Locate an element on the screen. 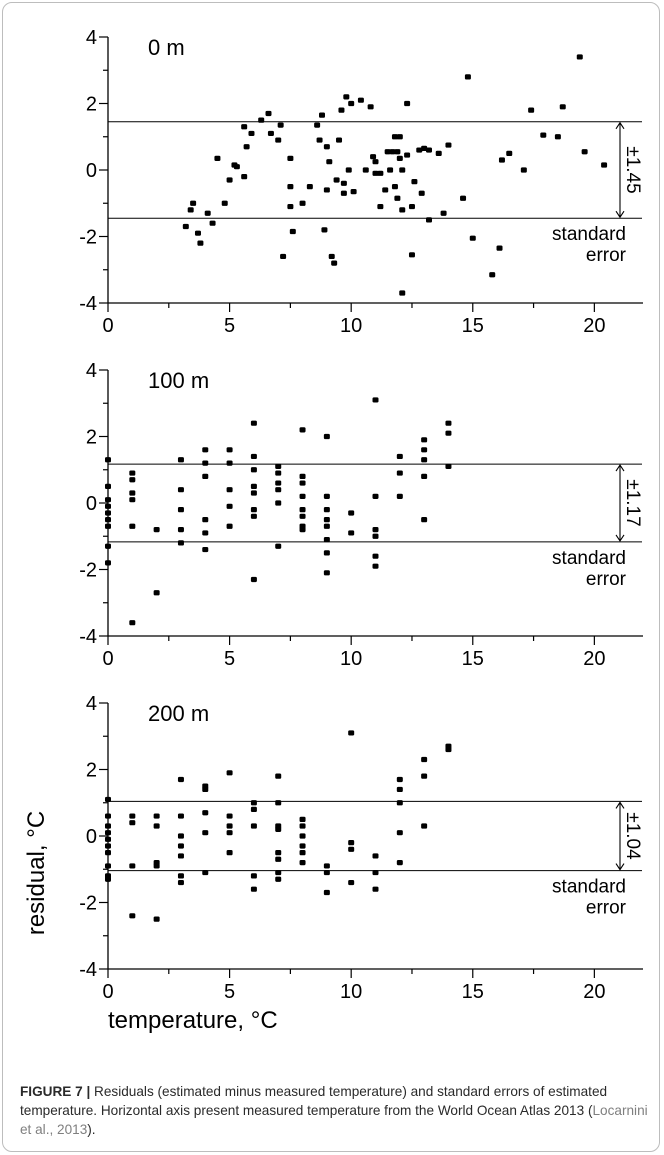 The image size is (664, 1155). standard-error-label: error is located at coordinates (606, 255).